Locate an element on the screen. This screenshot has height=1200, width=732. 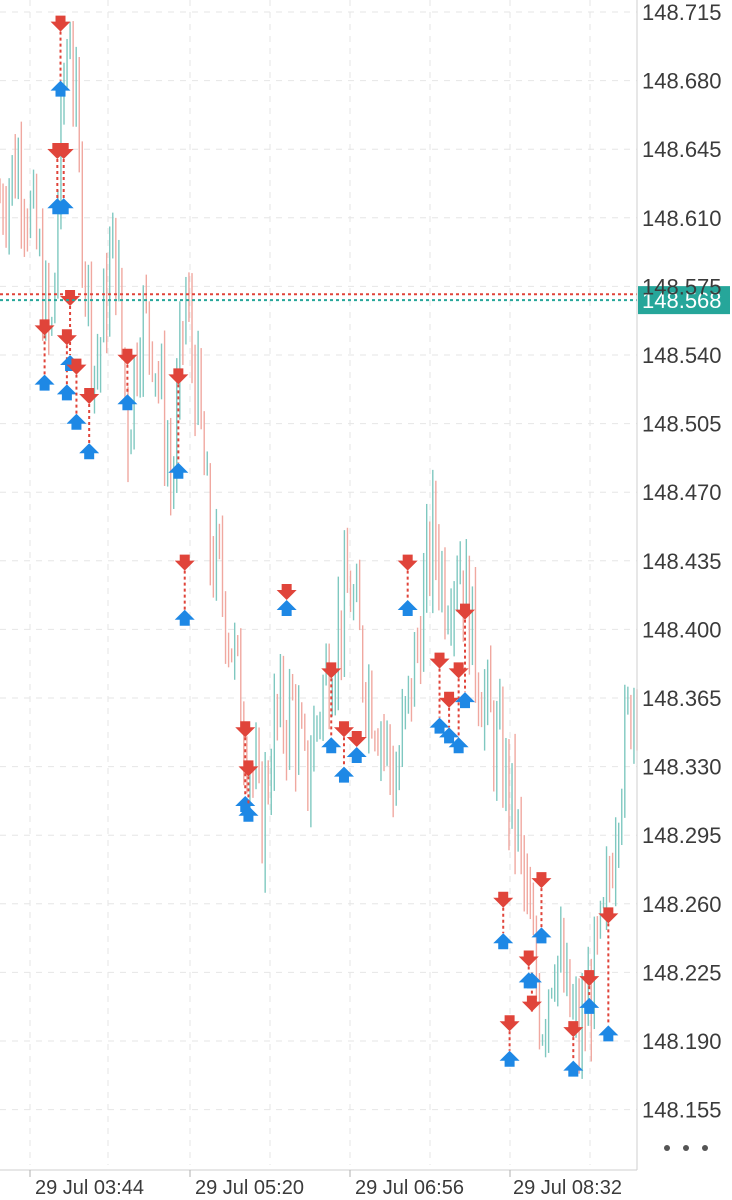
price-tick-label: 148.365 is located at coordinates (682, 698).